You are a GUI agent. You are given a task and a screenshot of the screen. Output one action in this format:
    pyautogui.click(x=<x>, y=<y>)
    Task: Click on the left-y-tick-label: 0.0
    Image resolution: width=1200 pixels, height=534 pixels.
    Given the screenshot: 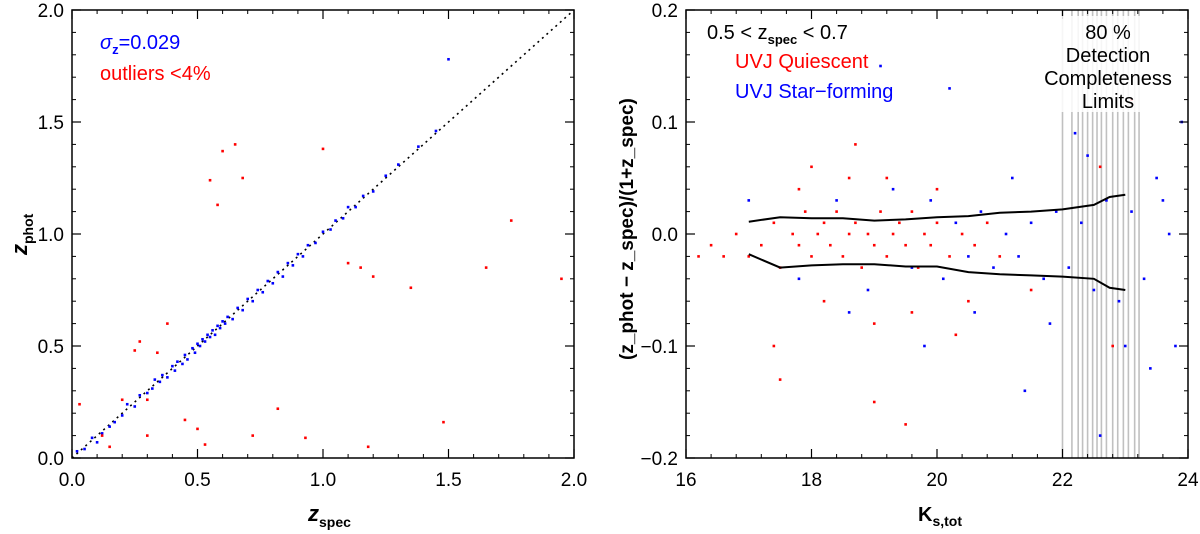 What is the action you would take?
    pyautogui.click(x=51, y=459)
    